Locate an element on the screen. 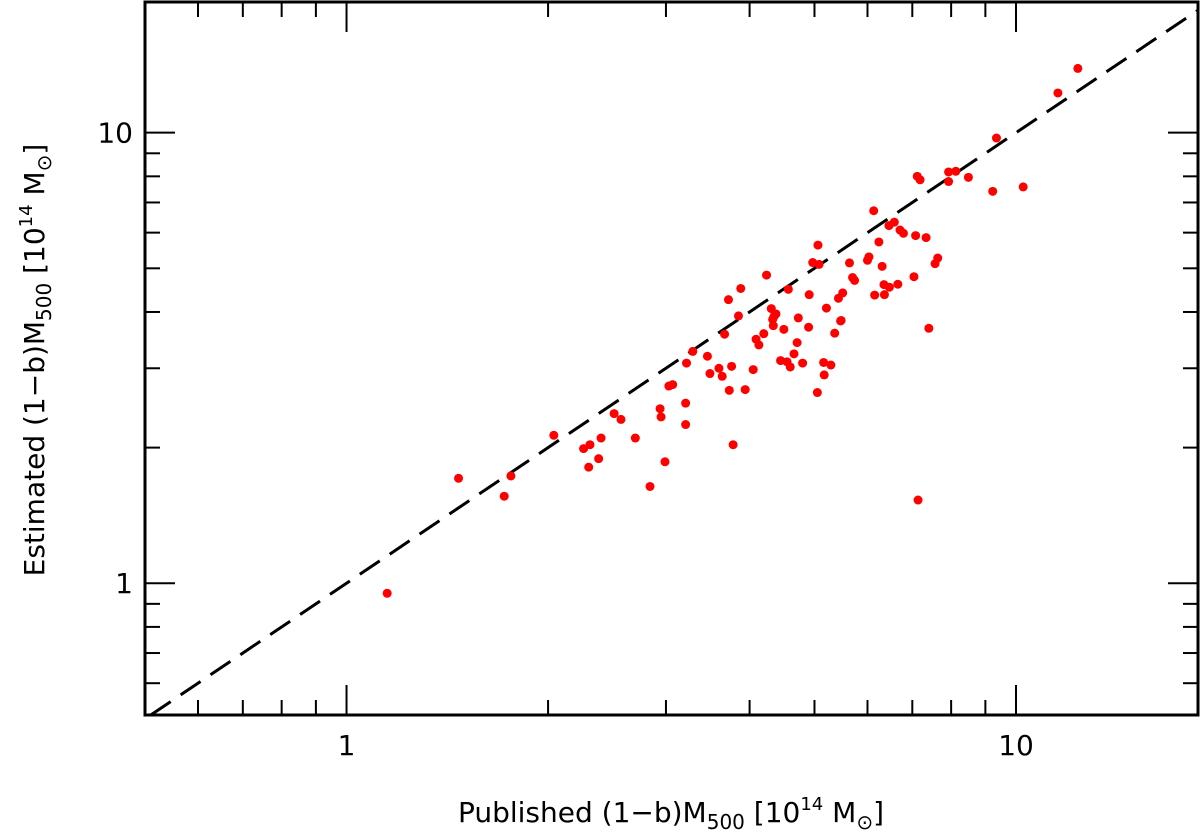  y-axis-title-unit-close: M is located at coordinates (34, 187).